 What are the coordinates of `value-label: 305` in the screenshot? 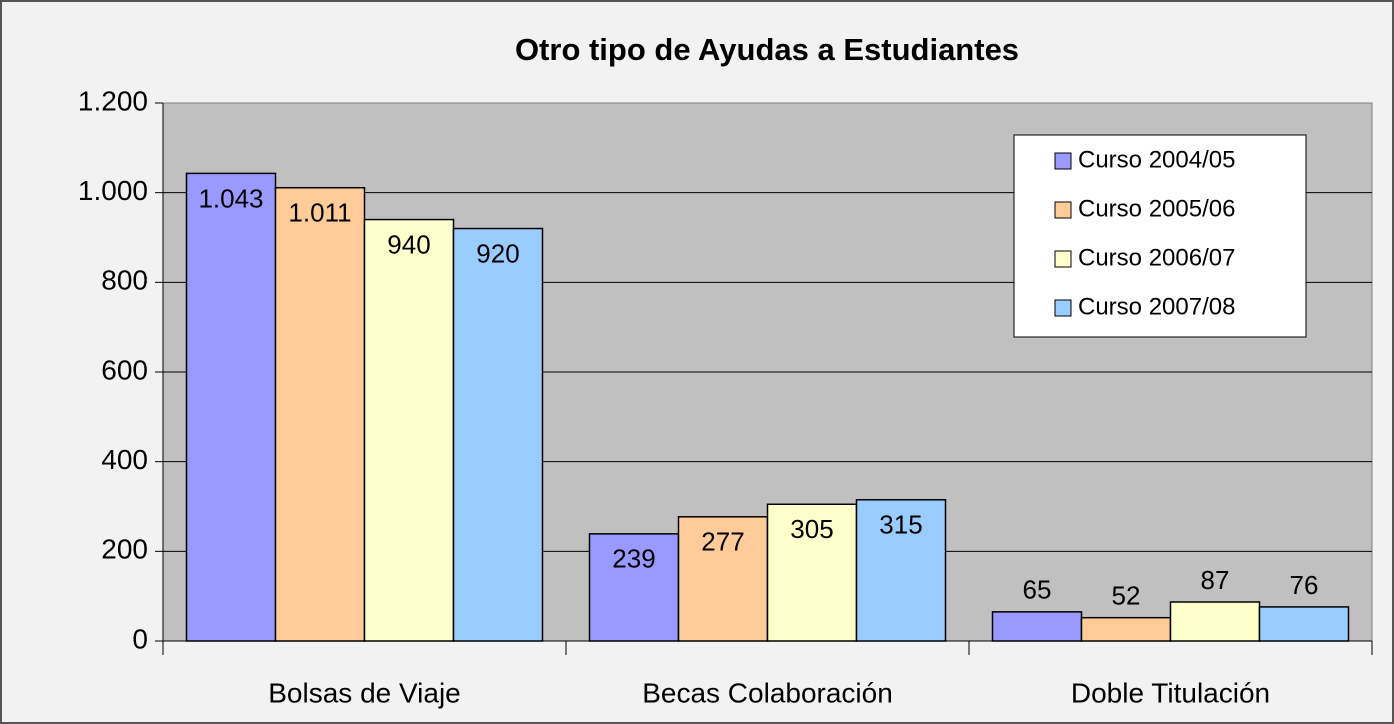 It's located at (811, 529).